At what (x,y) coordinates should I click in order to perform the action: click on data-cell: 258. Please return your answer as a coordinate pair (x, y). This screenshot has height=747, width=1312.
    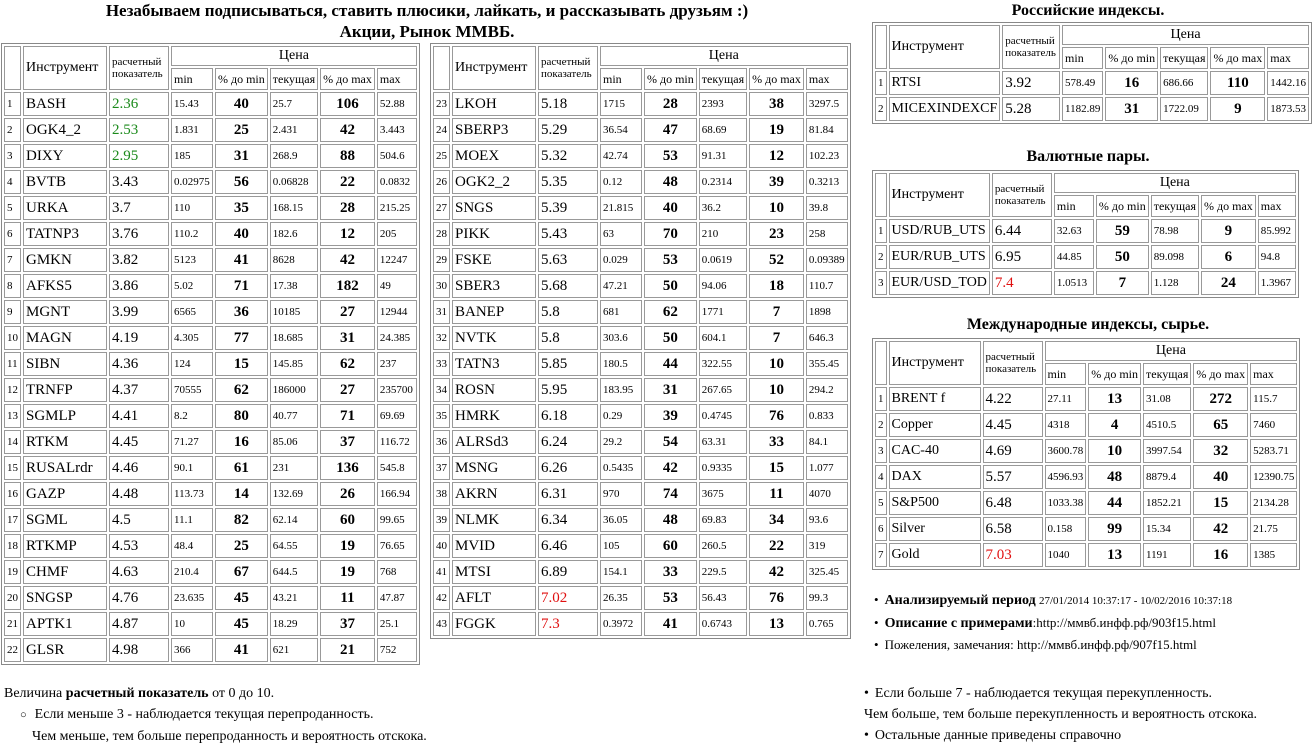
    Looking at the image, I should click on (826, 234).